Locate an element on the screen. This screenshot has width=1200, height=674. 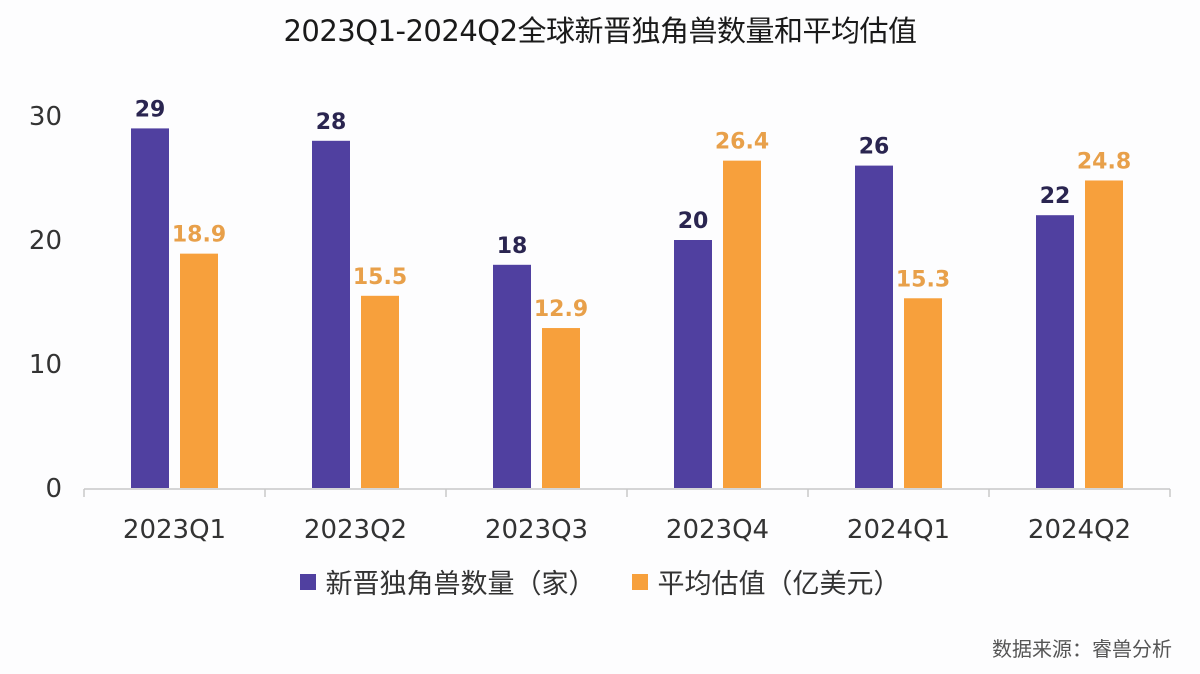
data-label-valuation: 15.3 is located at coordinates (923, 279).